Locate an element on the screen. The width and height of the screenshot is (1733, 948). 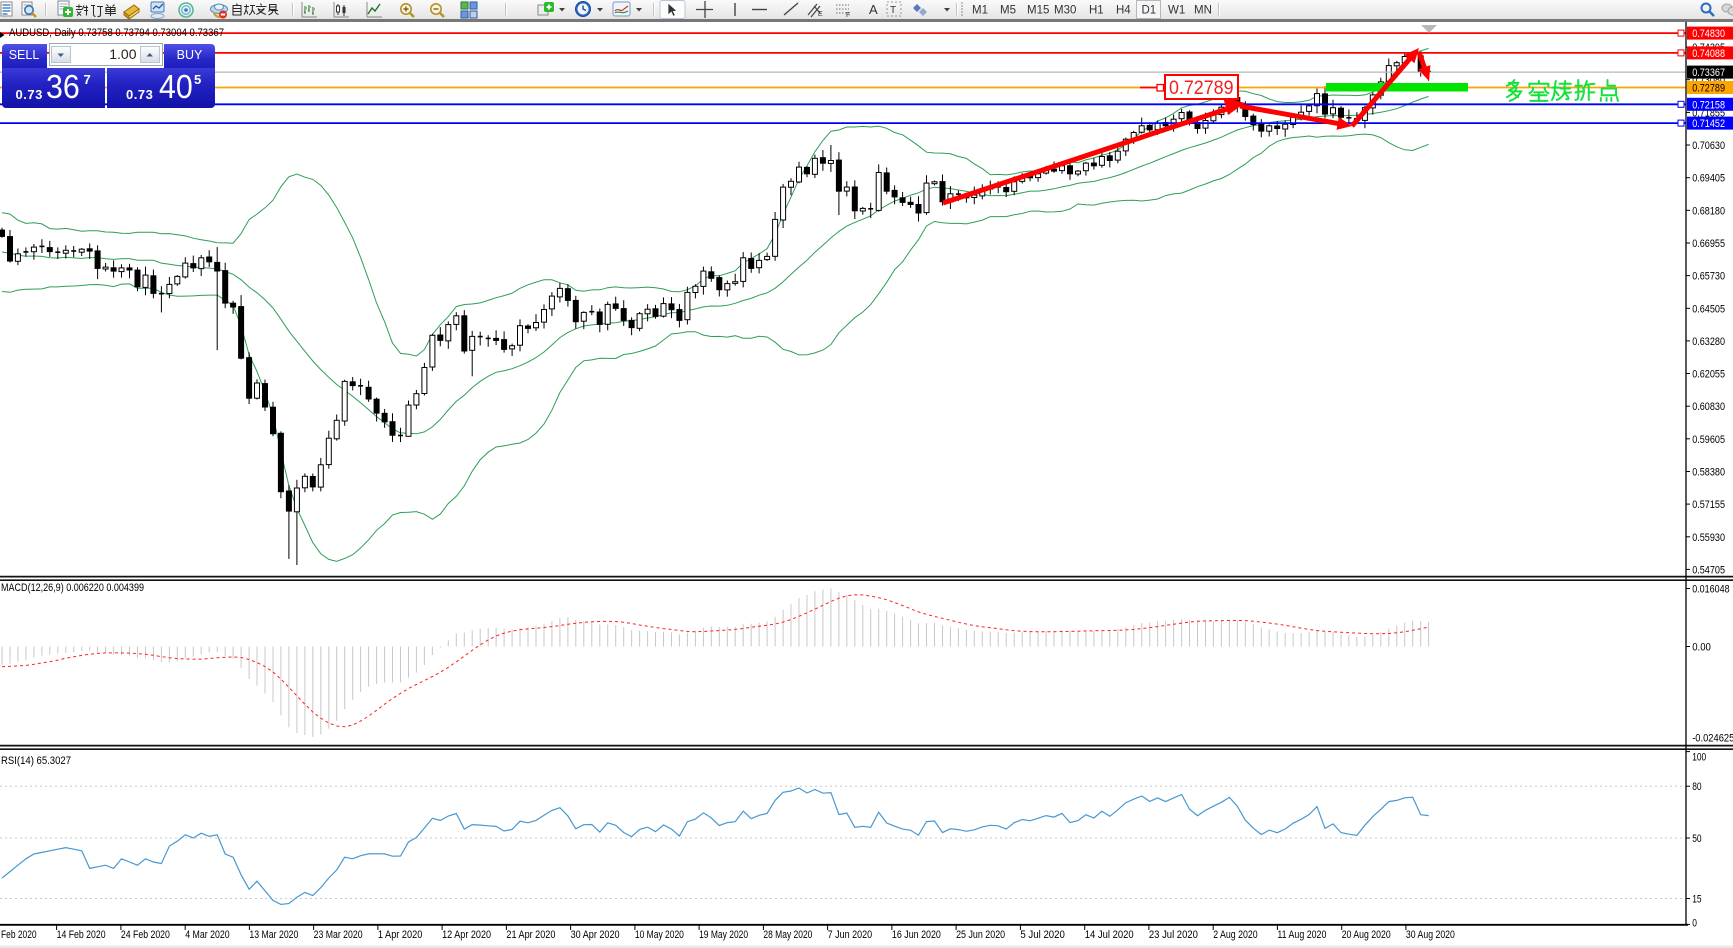
svg-text: 5 Jul 2020 is located at coordinates (1042, 935).